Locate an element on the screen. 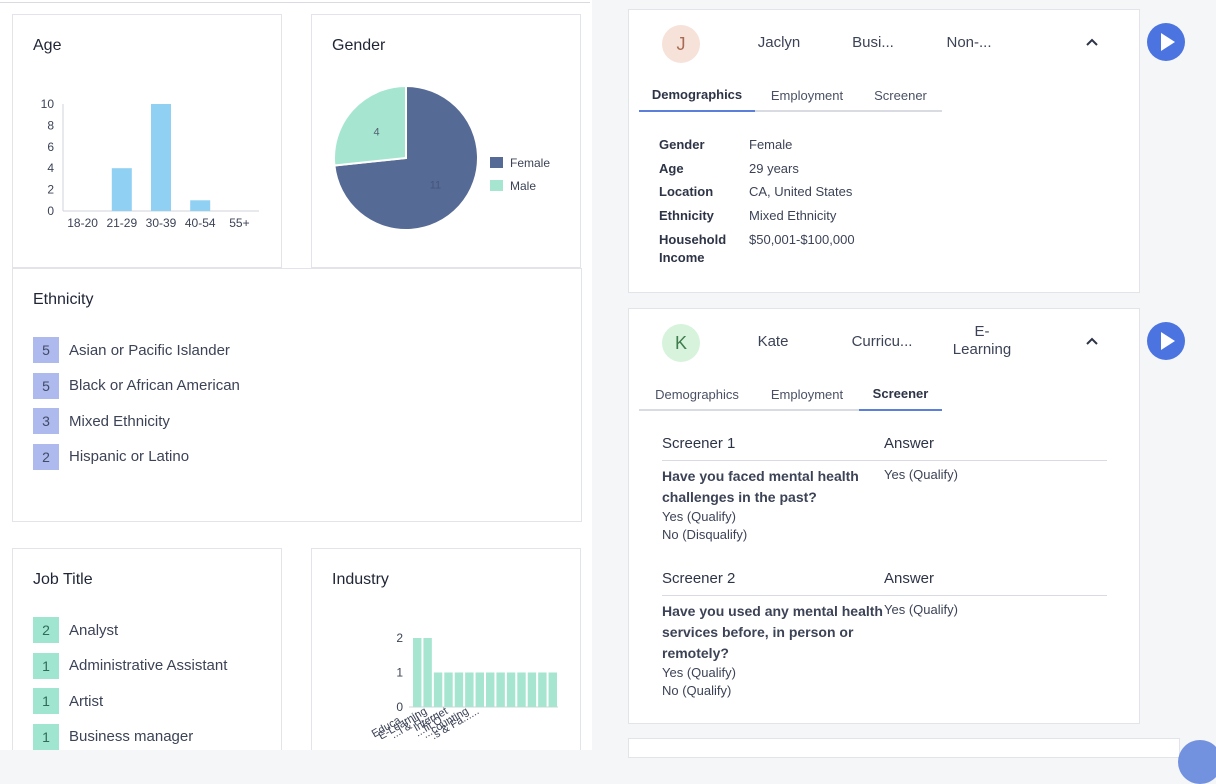 This screenshot has width=1216, height=784. gender-card: Gender 11 4 Female Male is located at coordinates (446, 141).